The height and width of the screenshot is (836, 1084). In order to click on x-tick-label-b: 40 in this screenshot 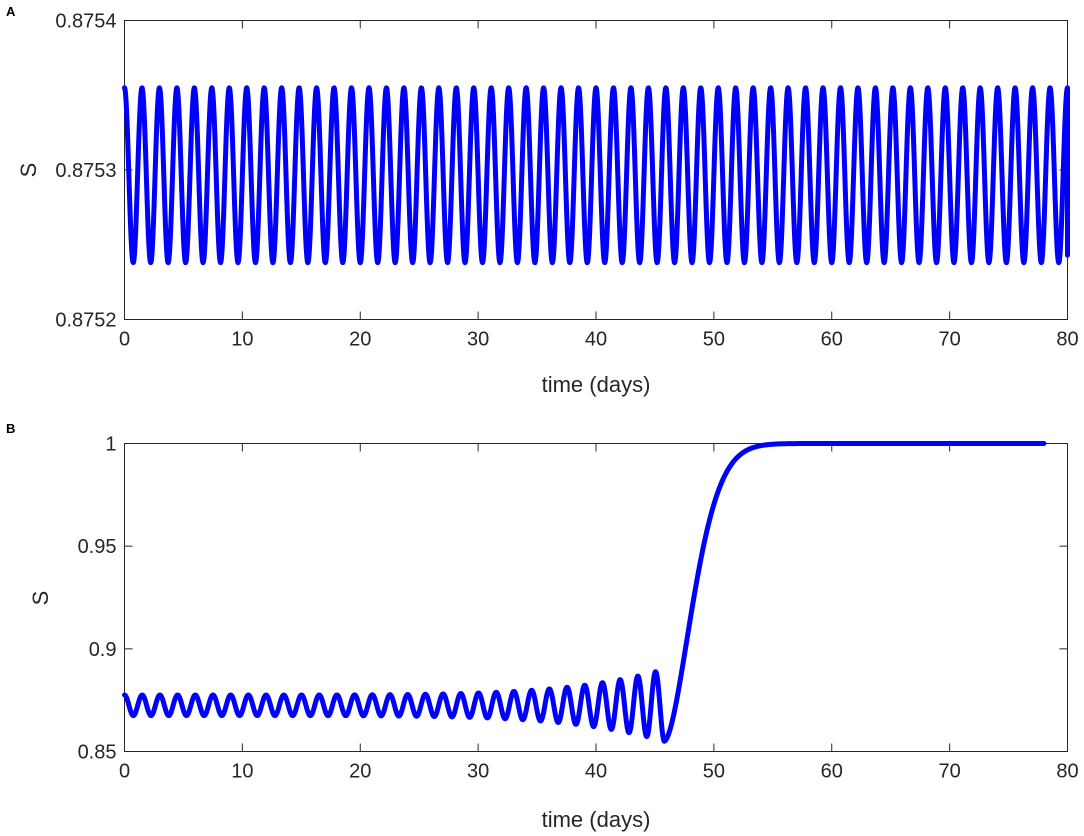, I will do `click(596, 772)`.